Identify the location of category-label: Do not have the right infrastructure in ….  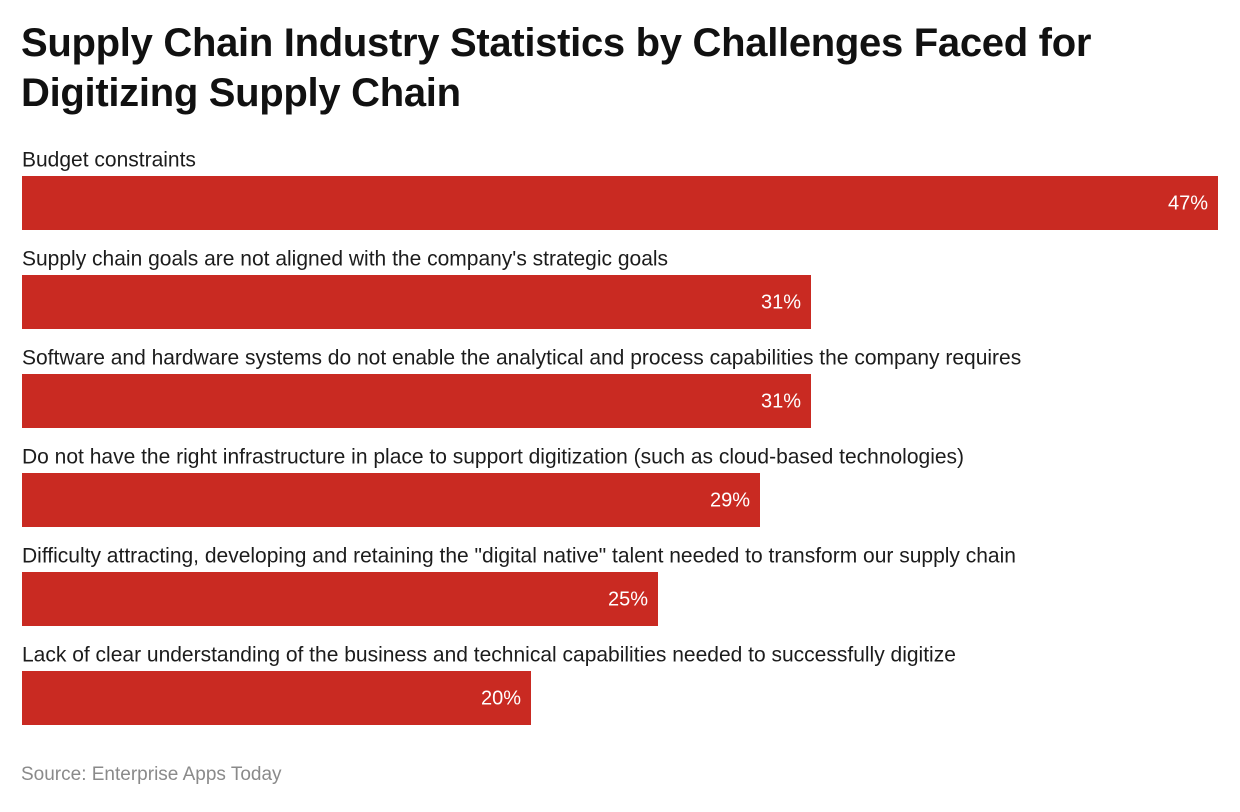
(493, 457).